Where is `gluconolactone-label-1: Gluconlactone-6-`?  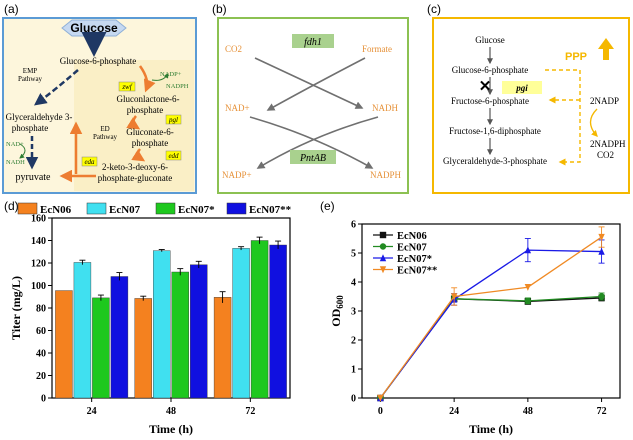 gluconolactone-label-1: Gluconlactone-6- is located at coordinates (148, 99).